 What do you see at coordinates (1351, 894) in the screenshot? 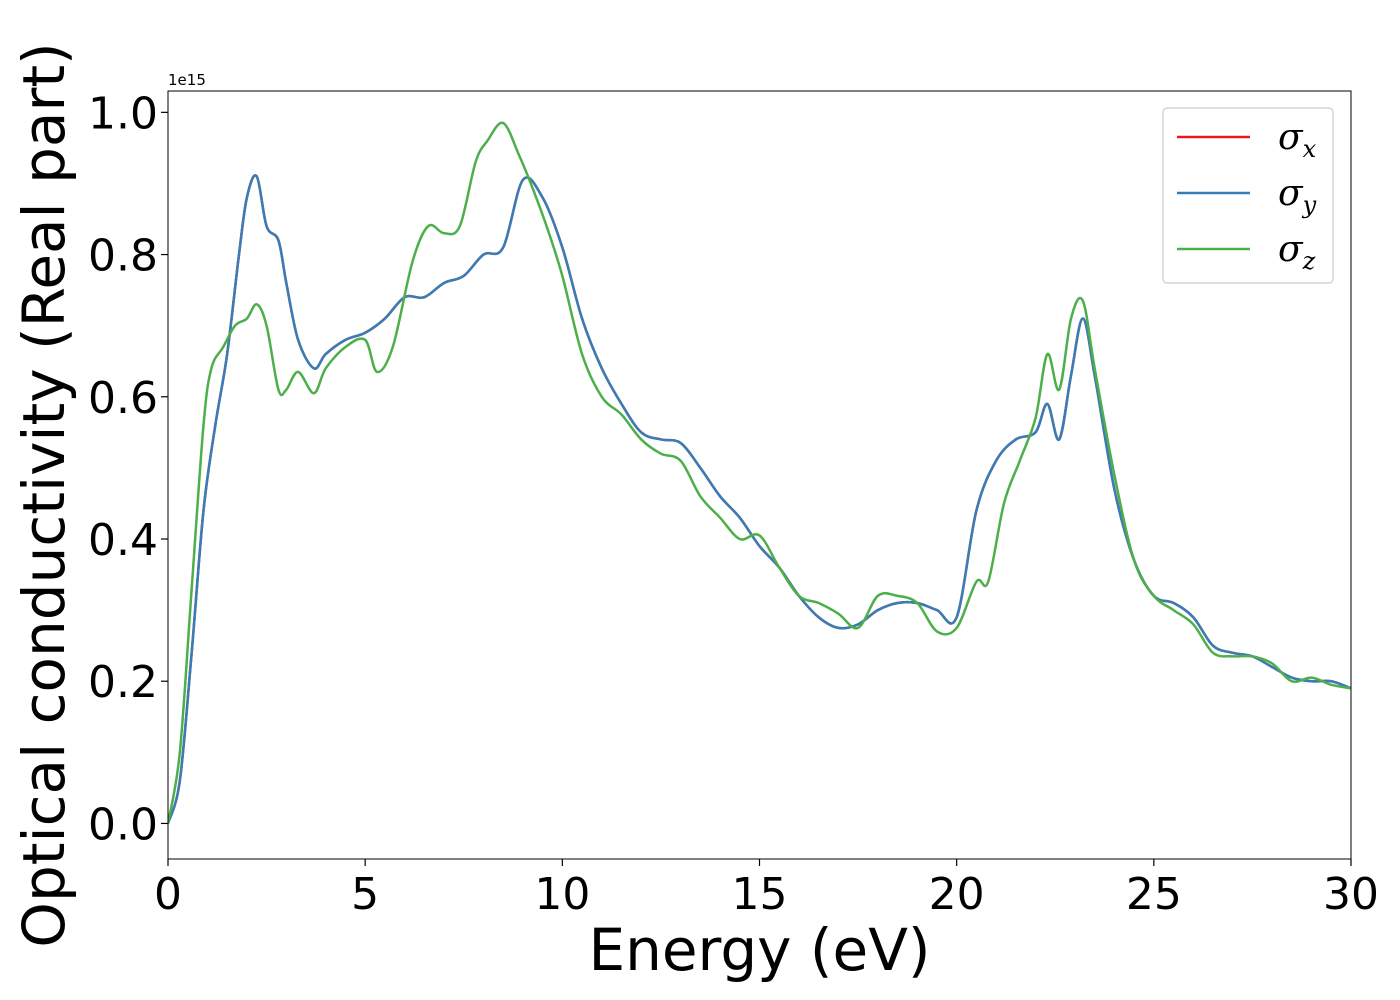
I see `x-tick-label: 30` at bounding box center [1351, 894].